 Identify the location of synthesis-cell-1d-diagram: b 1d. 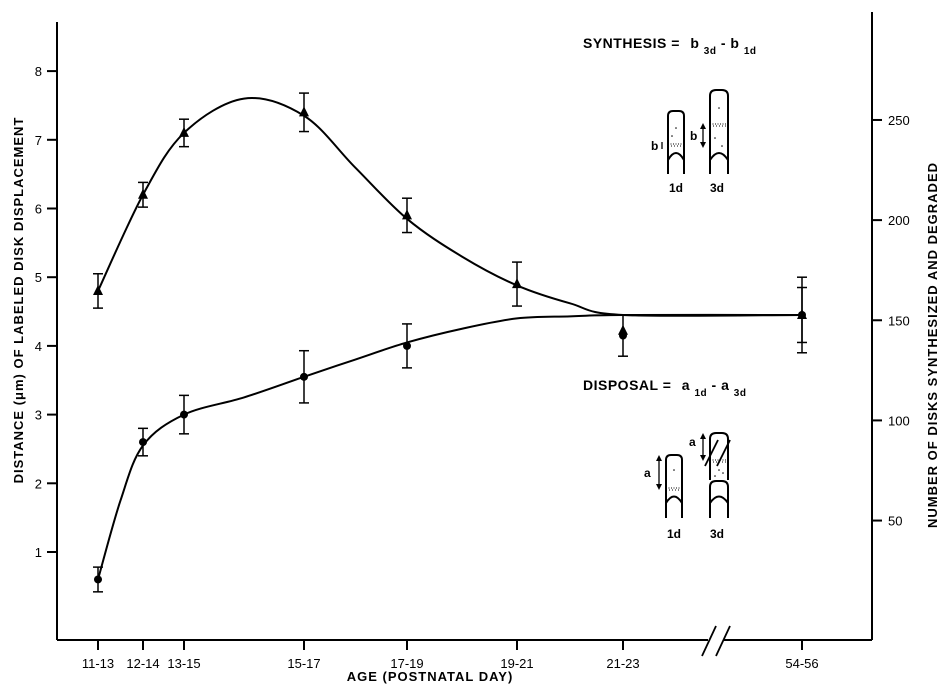
(668, 152).